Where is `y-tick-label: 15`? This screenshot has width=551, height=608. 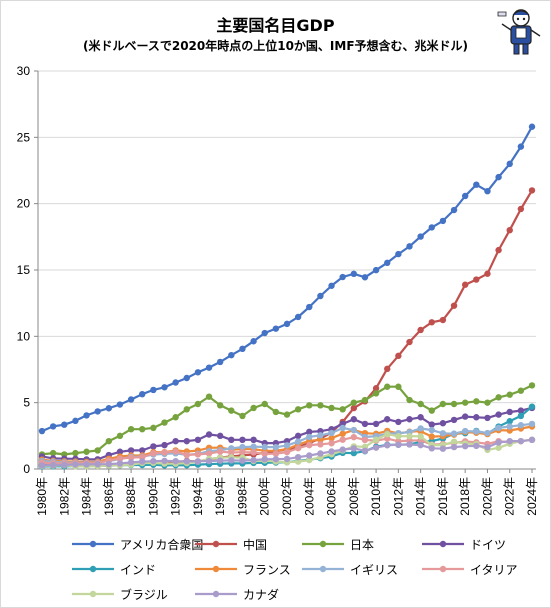
y-tick-label: 15 is located at coordinates (24, 270).